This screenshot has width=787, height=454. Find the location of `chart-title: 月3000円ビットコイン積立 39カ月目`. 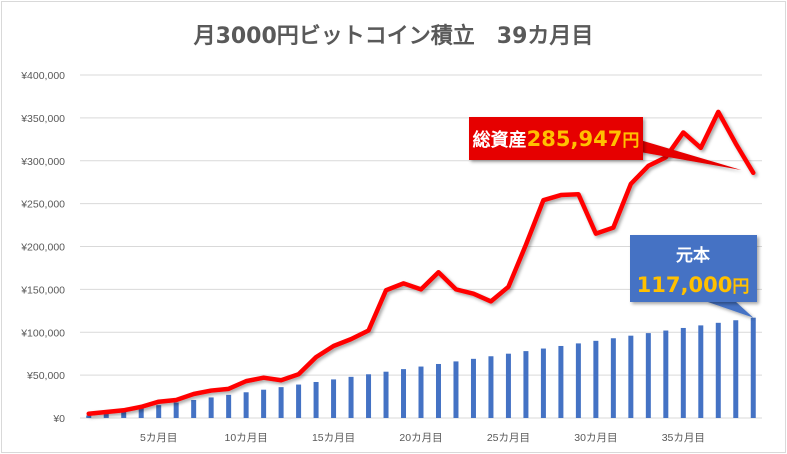

chart-title: 月3000円ビットコイン積立 39カ月目 is located at coordinates (393, 36).